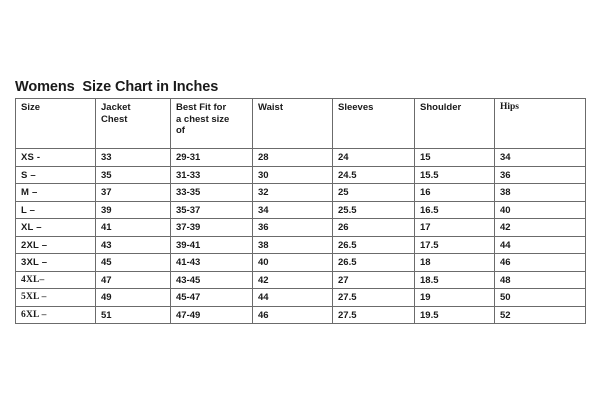 Image resolution: width=600 pixels, height=408 pixels. I want to click on table-row: 6XL – 51 47-49 46 27.5 19.5 52, so click(300, 314).